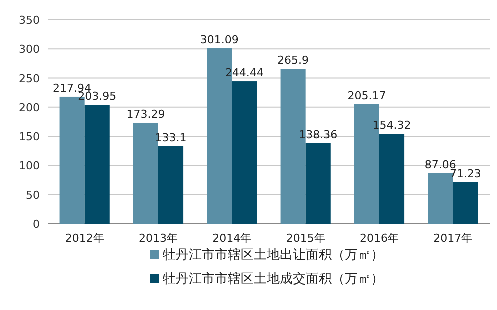  What do you see at coordinates (379, 238) in the screenshot?
I see `x-tick-label: 2016年` at bounding box center [379, 238].